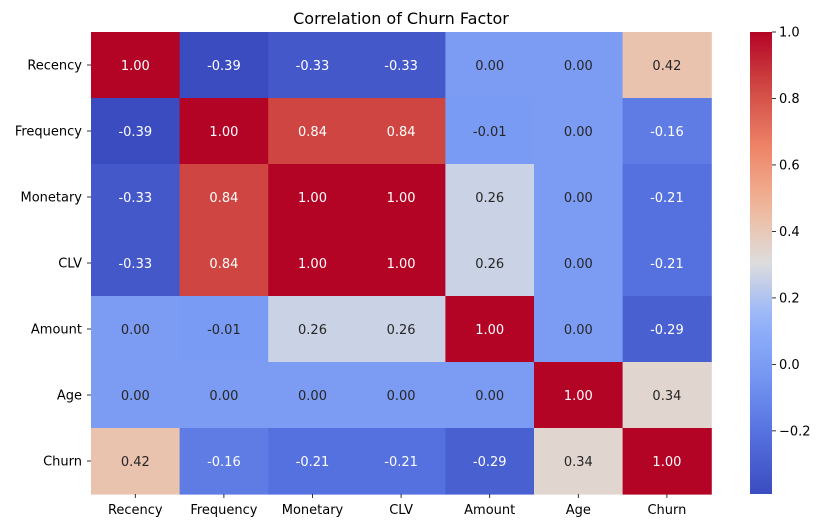  Describe the element at coordinates (789, 99) in the screenshot. I see `colorbar-tick-label: 0.8` at that location.